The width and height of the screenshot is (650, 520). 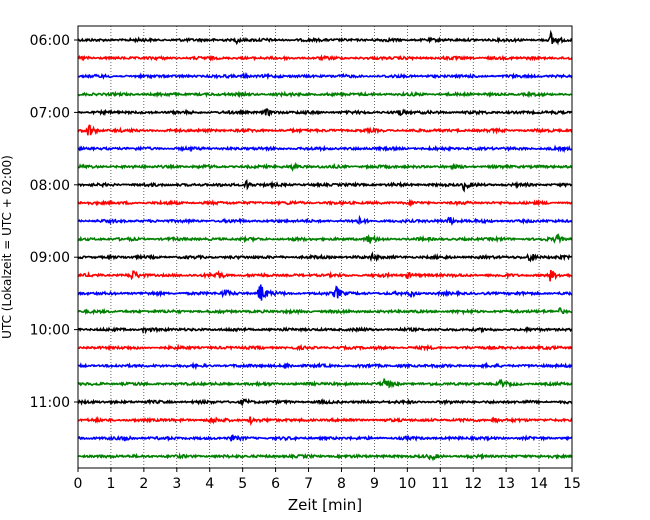 I want to click on y-tick-label: 06:00, so click(x=50, y=41).